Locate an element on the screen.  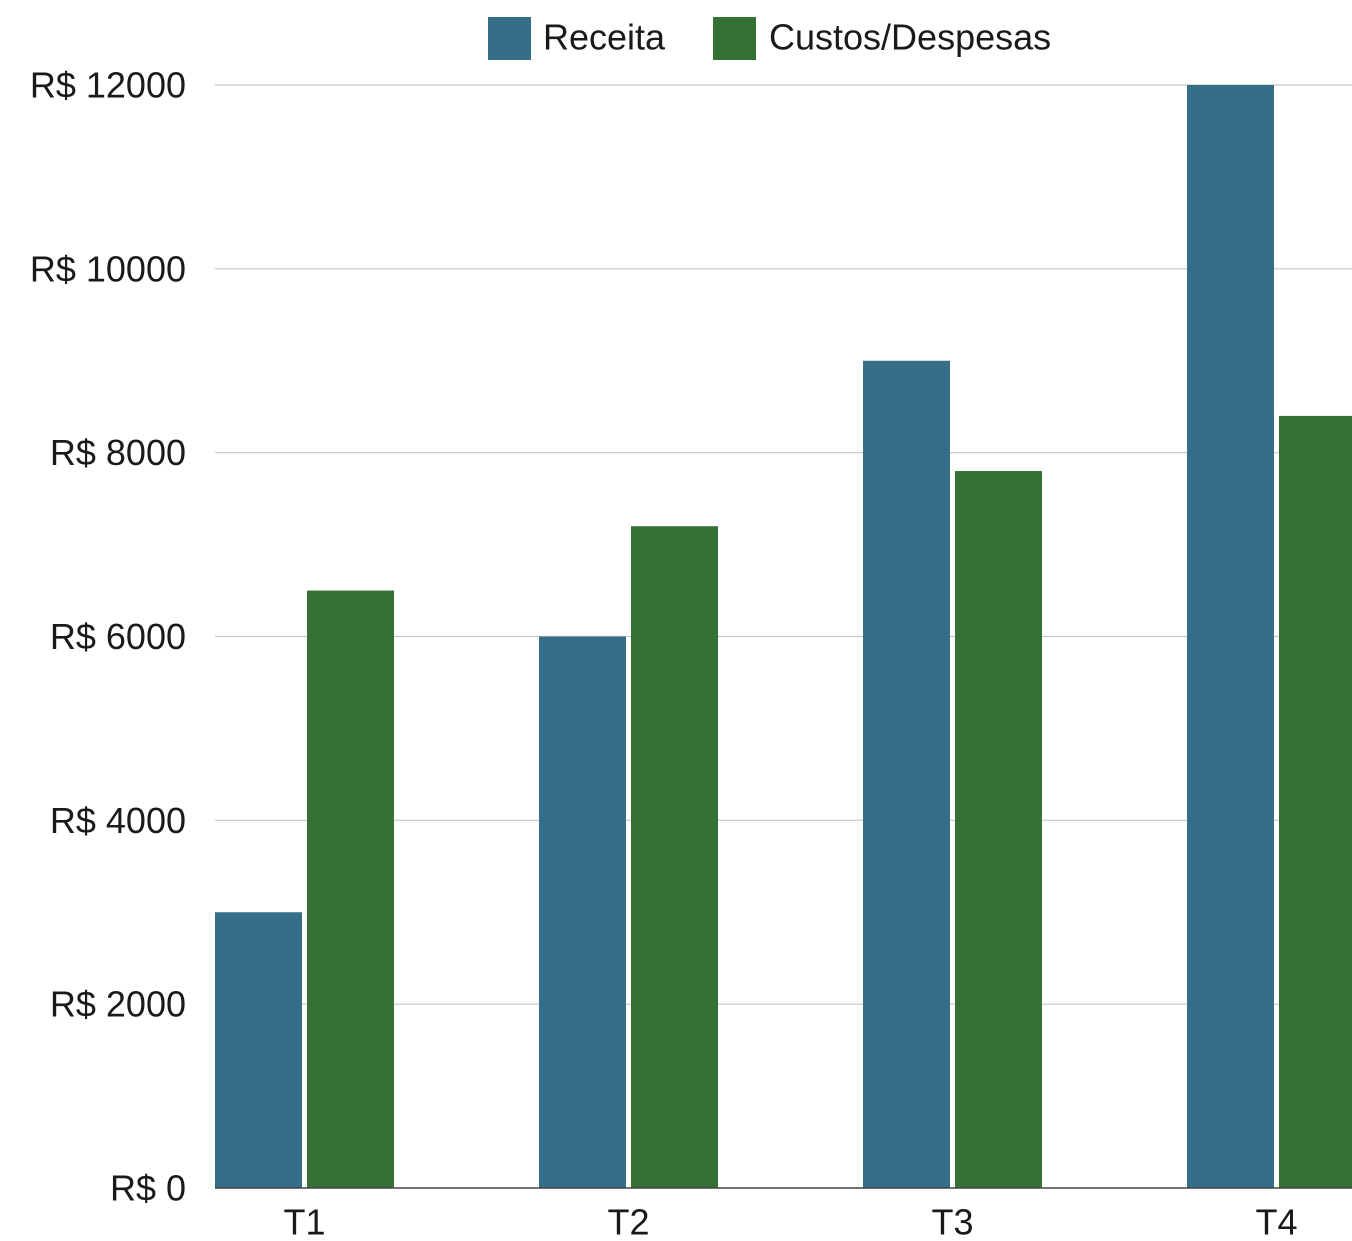
bar-receita-t2 is located at coordinates (582, 912).